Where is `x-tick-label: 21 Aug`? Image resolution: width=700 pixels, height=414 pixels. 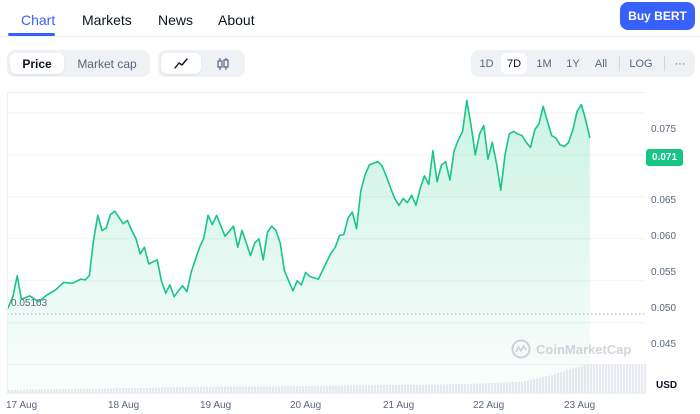
x-tick-label: 21 Aug is located at coordinates (399, 405).